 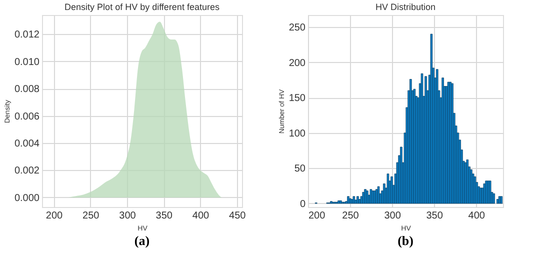 What do you see at coordinates (297, 98) in the screenshot?
I see `y-tick-label: 150` at bounding box center [297, 98].